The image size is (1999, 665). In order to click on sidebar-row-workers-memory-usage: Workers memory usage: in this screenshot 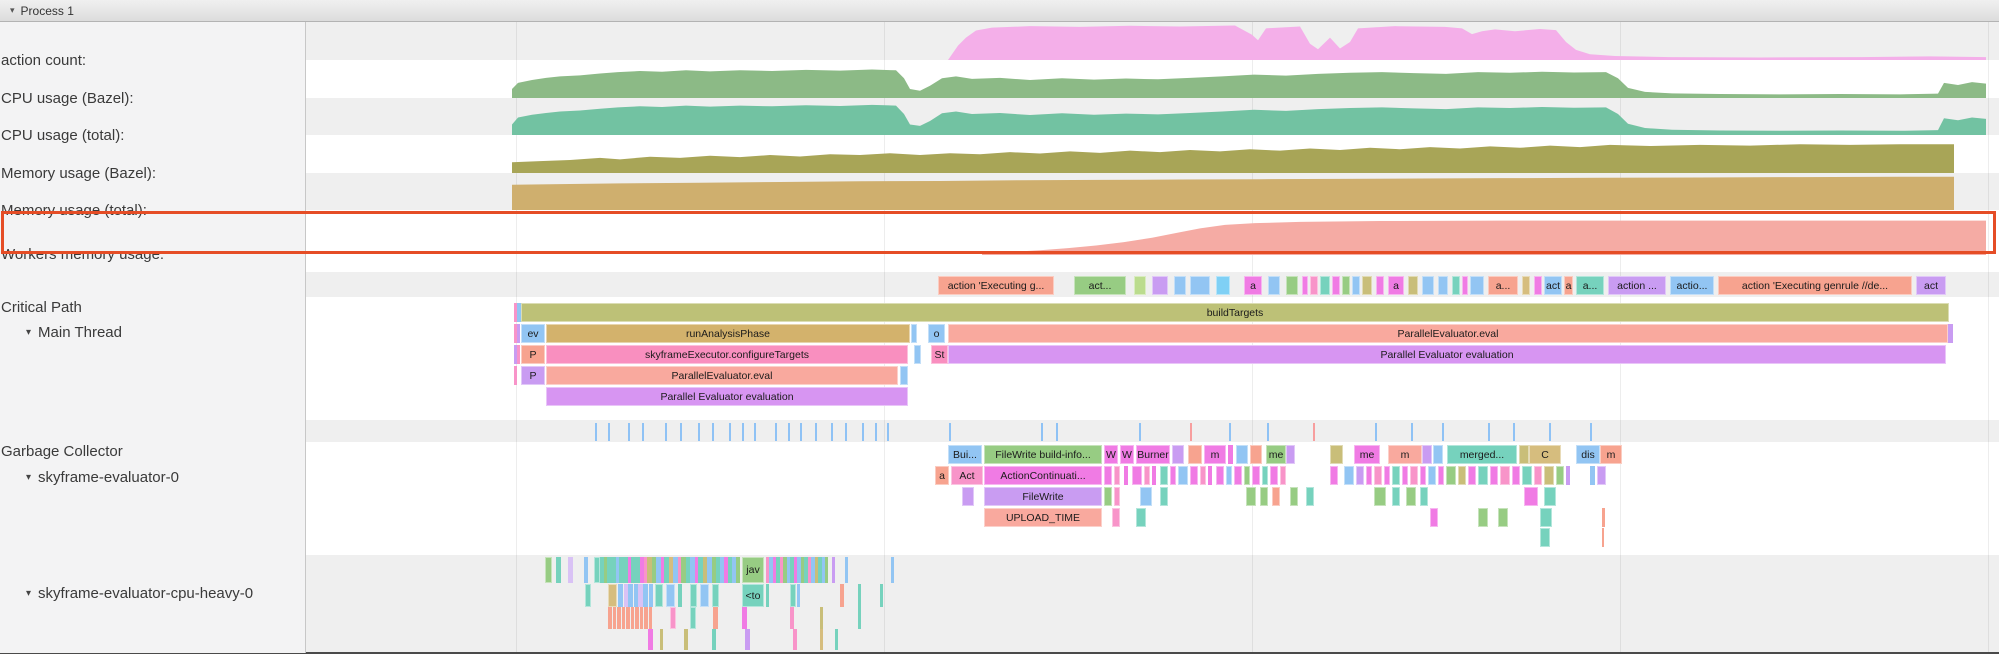, I will do `click(82, 254)`.